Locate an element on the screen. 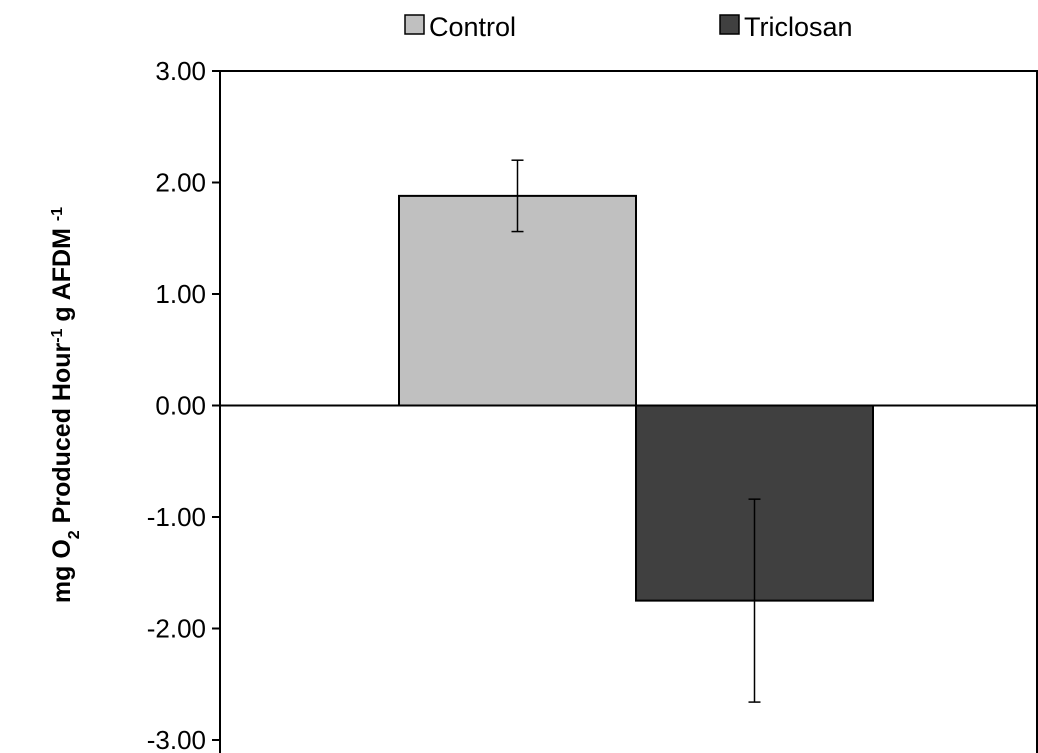 The height and width of the screenshot is (753, 1038). legend-item-triclosan: Triclosan is located at coordinates (786, 27).